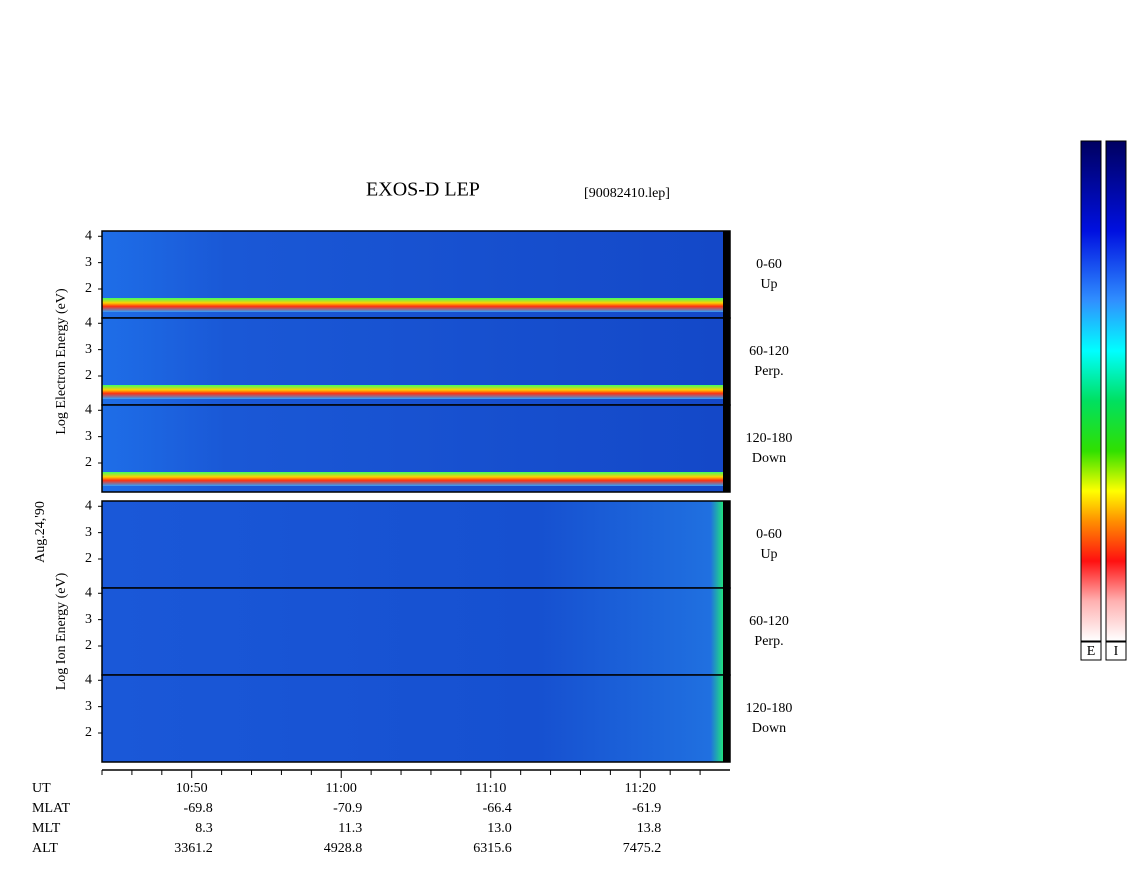 This screenshot has width=1130, height=875. Describe the element at coordinates (341, 788) in the screenshot. I see `x-tick-label: 11:00` at that location.